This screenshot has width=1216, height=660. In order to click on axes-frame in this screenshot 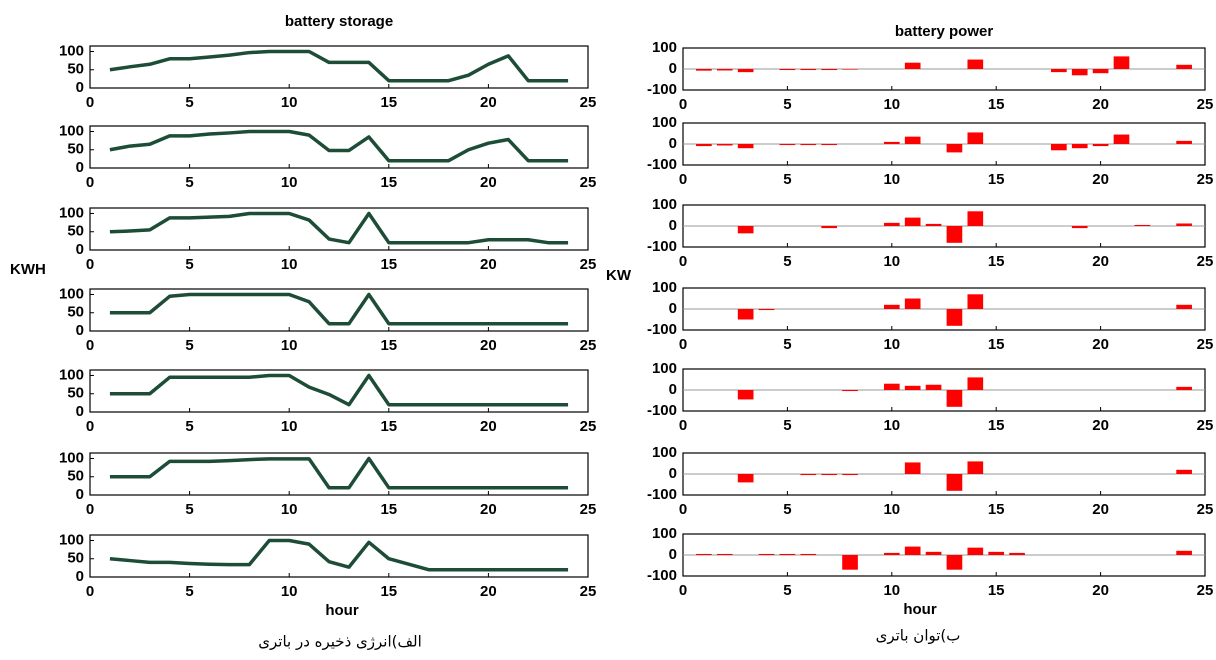, I will do `click(339, 474)`.